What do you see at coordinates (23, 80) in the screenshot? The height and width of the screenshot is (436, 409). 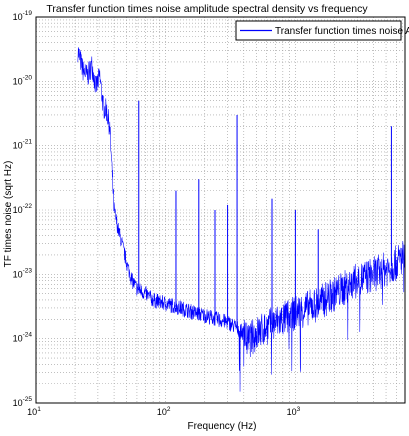 I see `y-tick-label: 10-20` at bounding box center [23, 80].